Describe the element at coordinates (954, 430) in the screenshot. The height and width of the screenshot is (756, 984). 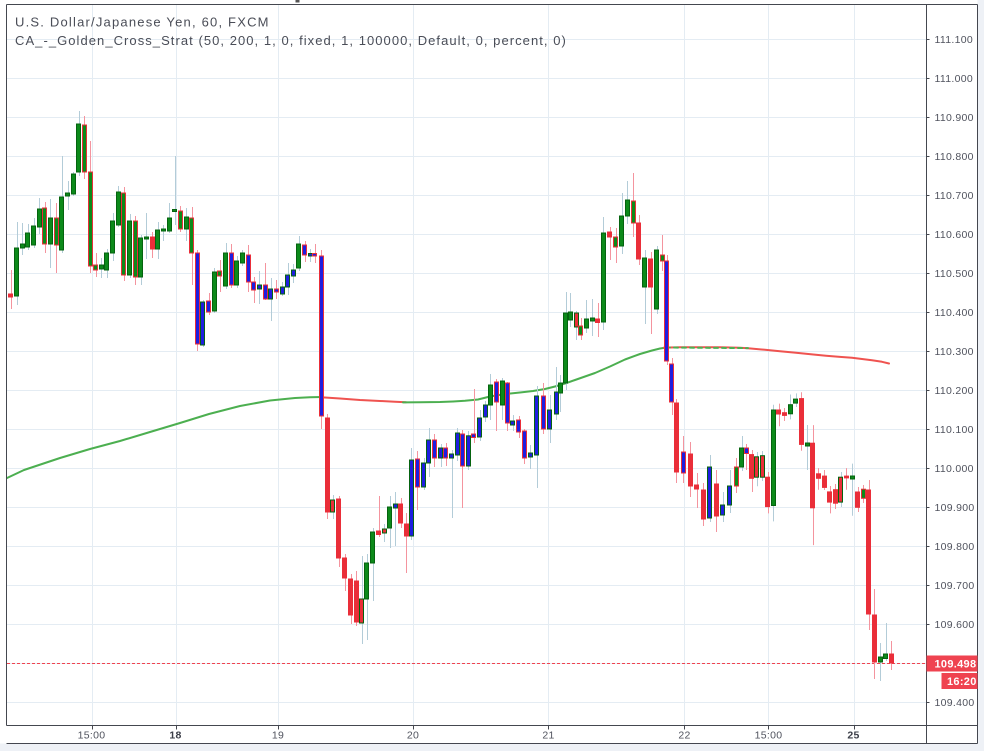
I see `svg-text: 110.100` at that location.